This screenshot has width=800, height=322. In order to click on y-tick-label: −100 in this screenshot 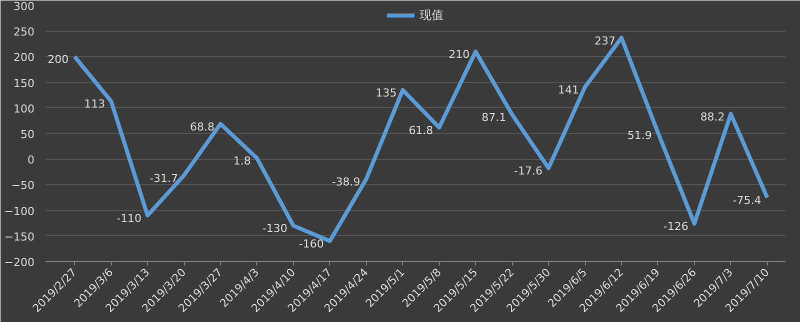, I will do `click(19, 211)`.